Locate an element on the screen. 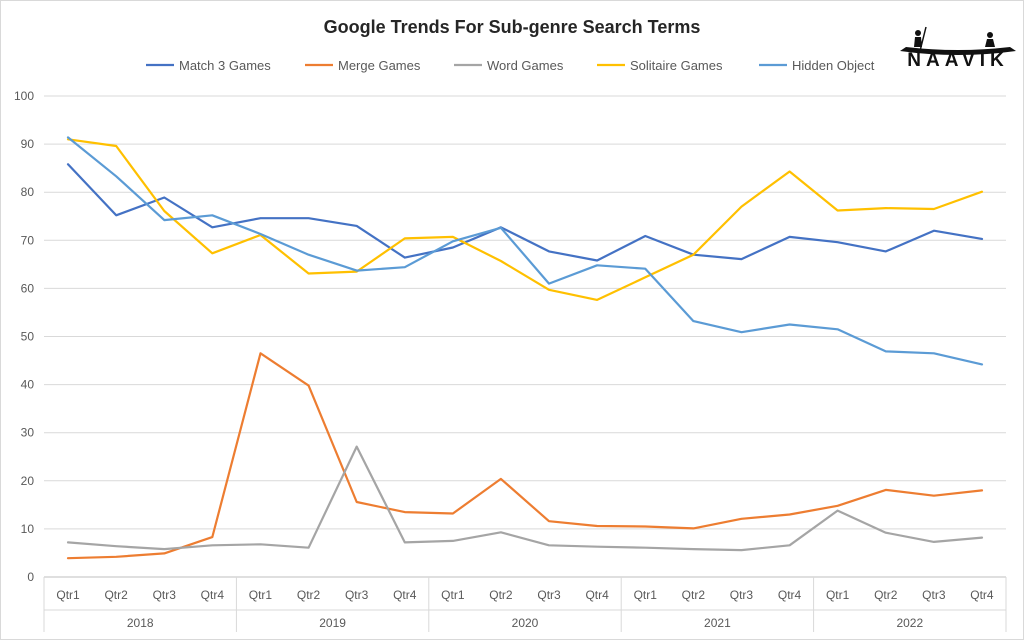  x-group-label: 2019 is located at coordinates (332, 623).